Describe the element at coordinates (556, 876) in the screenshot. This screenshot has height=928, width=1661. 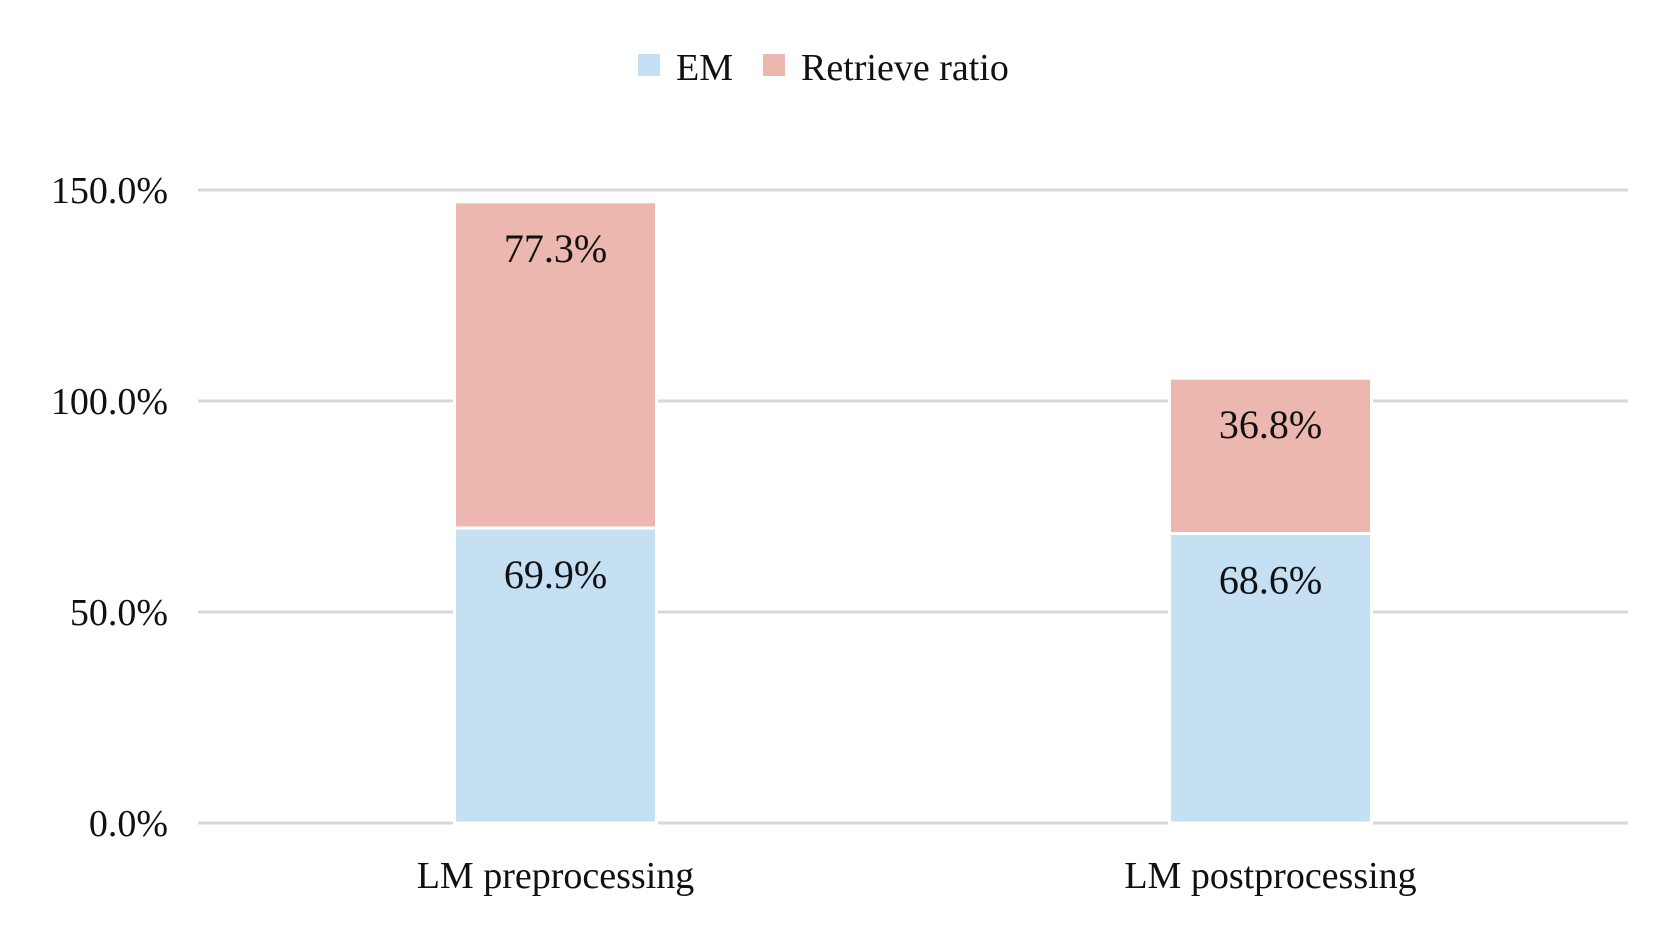
I see `x-category-label-lm-preprocessing: LM preprocessing` at that location.